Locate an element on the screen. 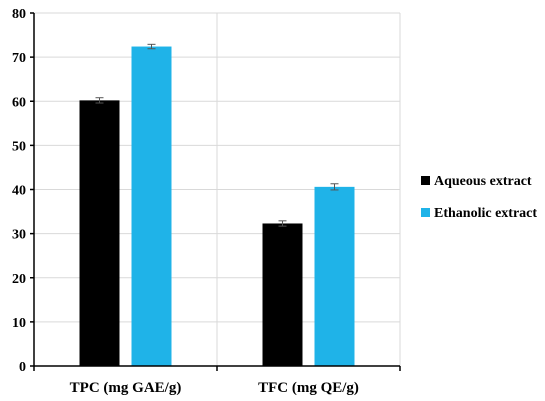  y-tick-label: 60 is located at coordinates (19, 102).